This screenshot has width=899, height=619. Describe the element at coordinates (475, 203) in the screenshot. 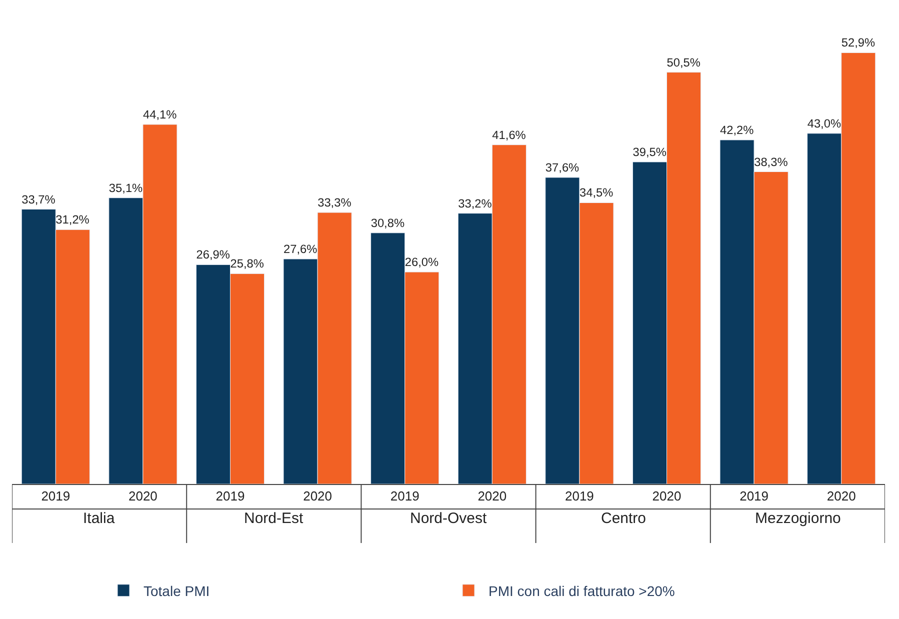

I see `data-label: 33,2%` at that location.